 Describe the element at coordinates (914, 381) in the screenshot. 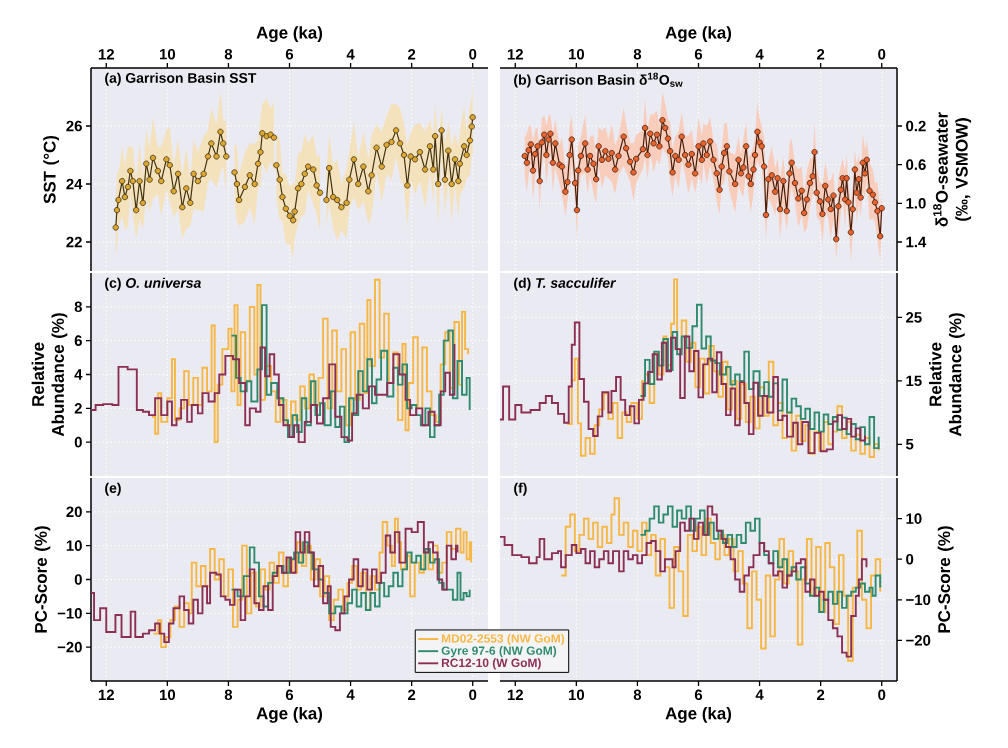

I see `y2-tick-label: 15` at that location.